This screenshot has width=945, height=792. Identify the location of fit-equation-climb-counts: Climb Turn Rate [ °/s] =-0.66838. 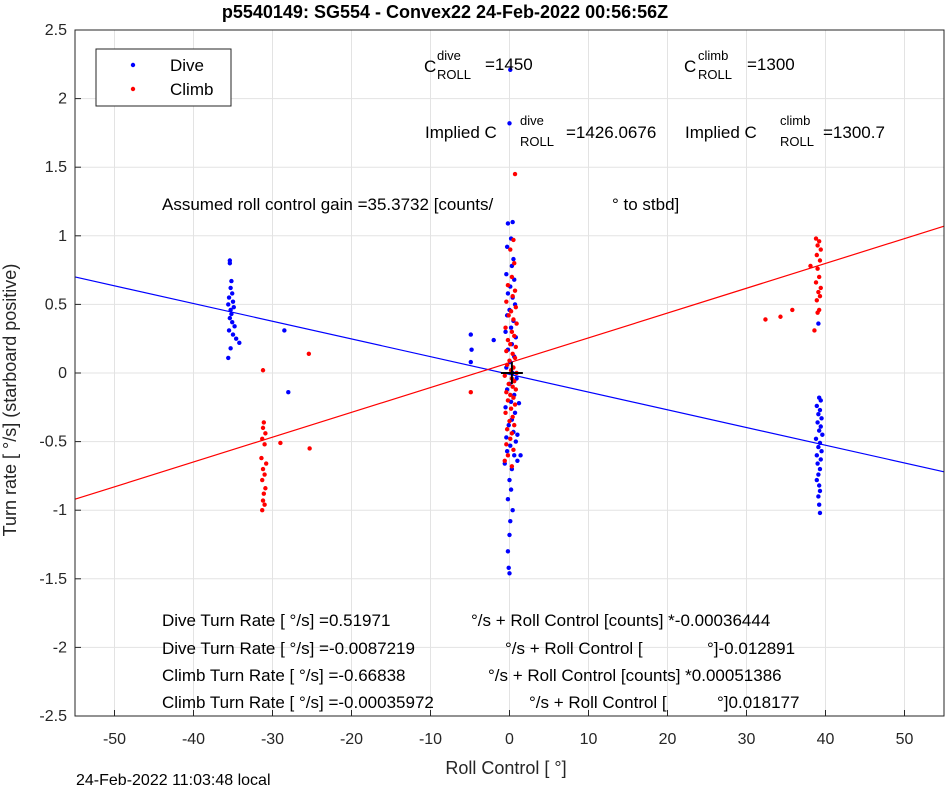
(284, 675).